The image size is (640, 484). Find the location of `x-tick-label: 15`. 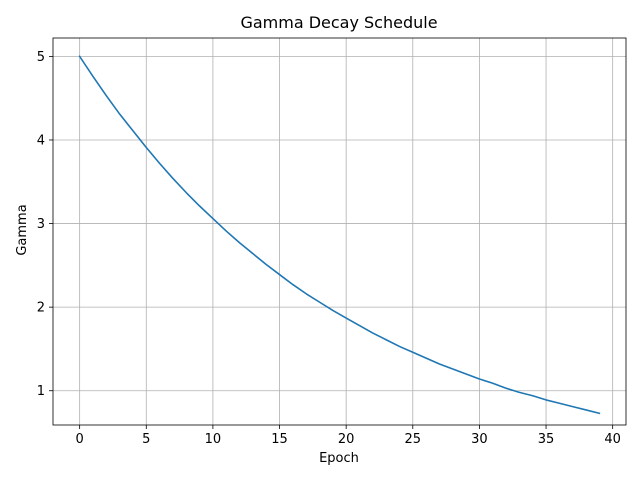

x-tick-label: 15 is located at coordinates (279, 439).